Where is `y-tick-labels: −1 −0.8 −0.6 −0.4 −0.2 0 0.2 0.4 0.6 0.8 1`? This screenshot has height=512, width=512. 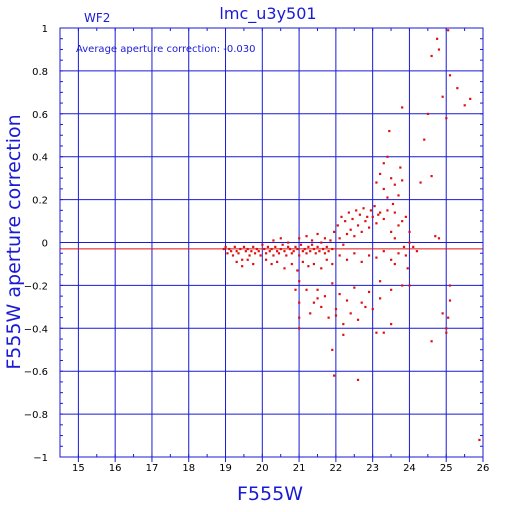 y-tick-labels: −1 −0.8 −0.6 −0.4 −0.2 0 0.2 0.4 0.6 0.8 1 is located at coordinates (36, 244).